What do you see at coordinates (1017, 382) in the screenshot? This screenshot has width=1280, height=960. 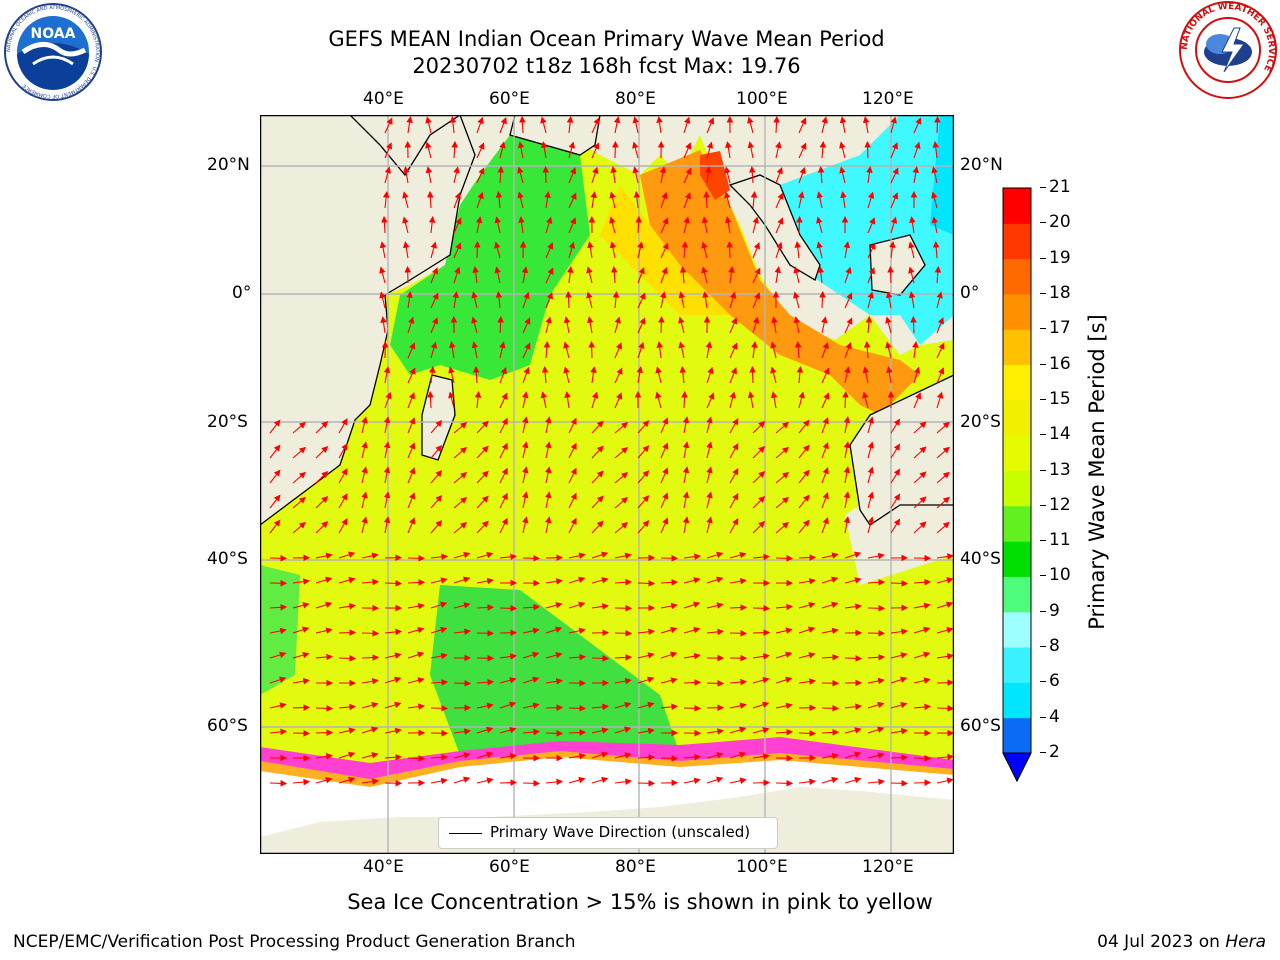 I see `colorbar-bin` at bounding box center [1017, 382].